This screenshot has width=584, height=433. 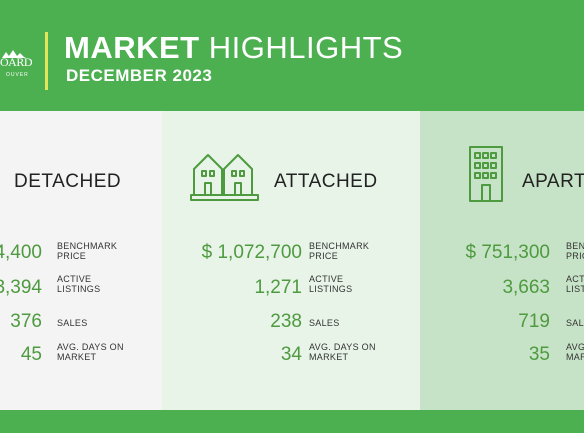 What do you see at coordinates (526, 287) in the screenshot?
I see `stat-value: 3,663` at bounding box center [526, 287].